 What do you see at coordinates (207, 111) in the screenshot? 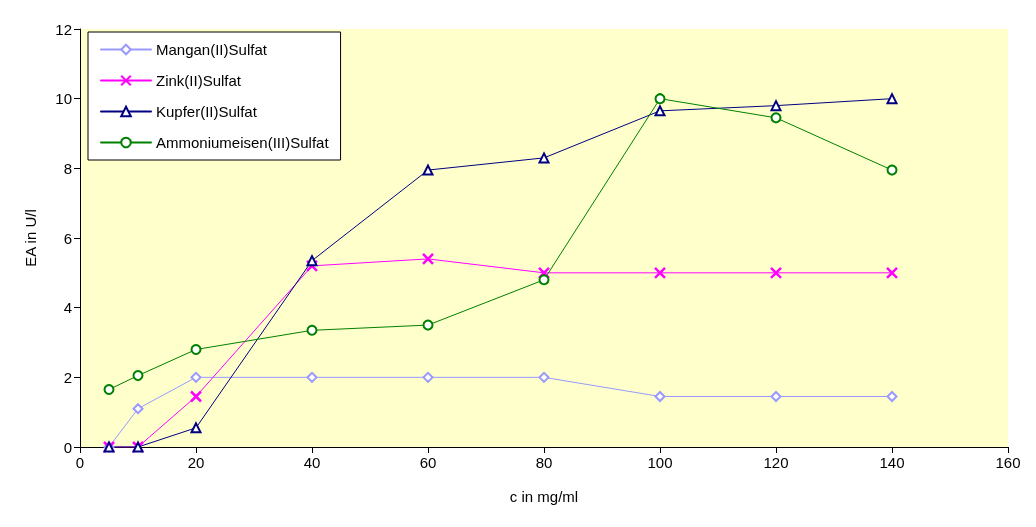
I see `legend-label: Kupfer(II)Sulfat` at bounding box center [207, 111].